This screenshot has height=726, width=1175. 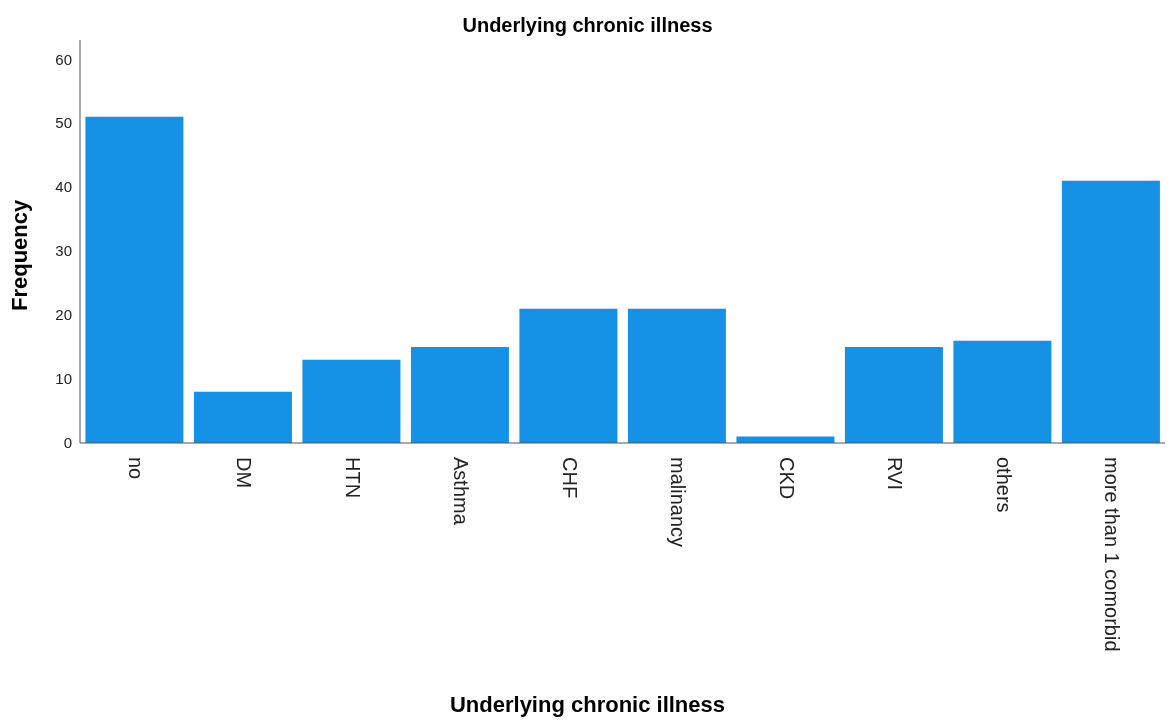 I want to click on y-tick-label: 20, so click(x=63, y=315).